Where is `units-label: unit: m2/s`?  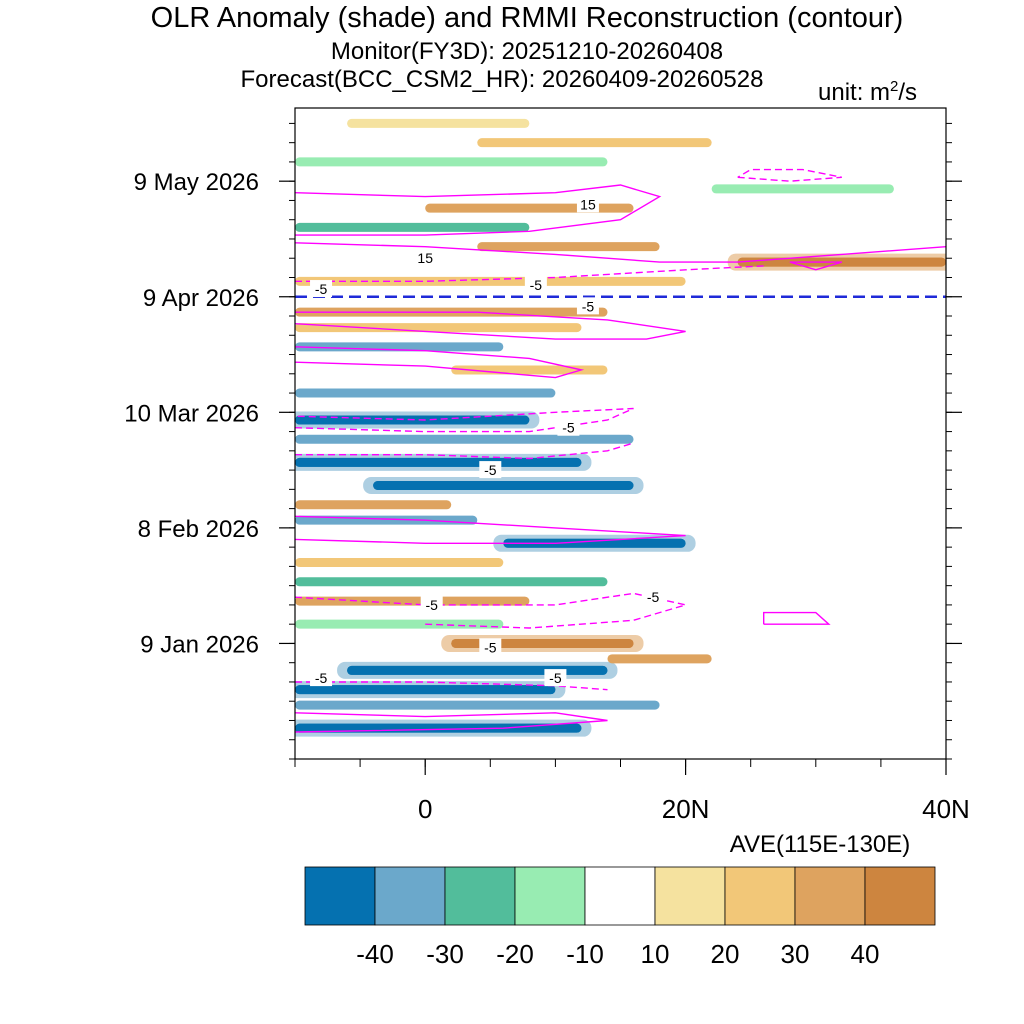
units-label: unit: m2/s is located at coordinates (867, 92).